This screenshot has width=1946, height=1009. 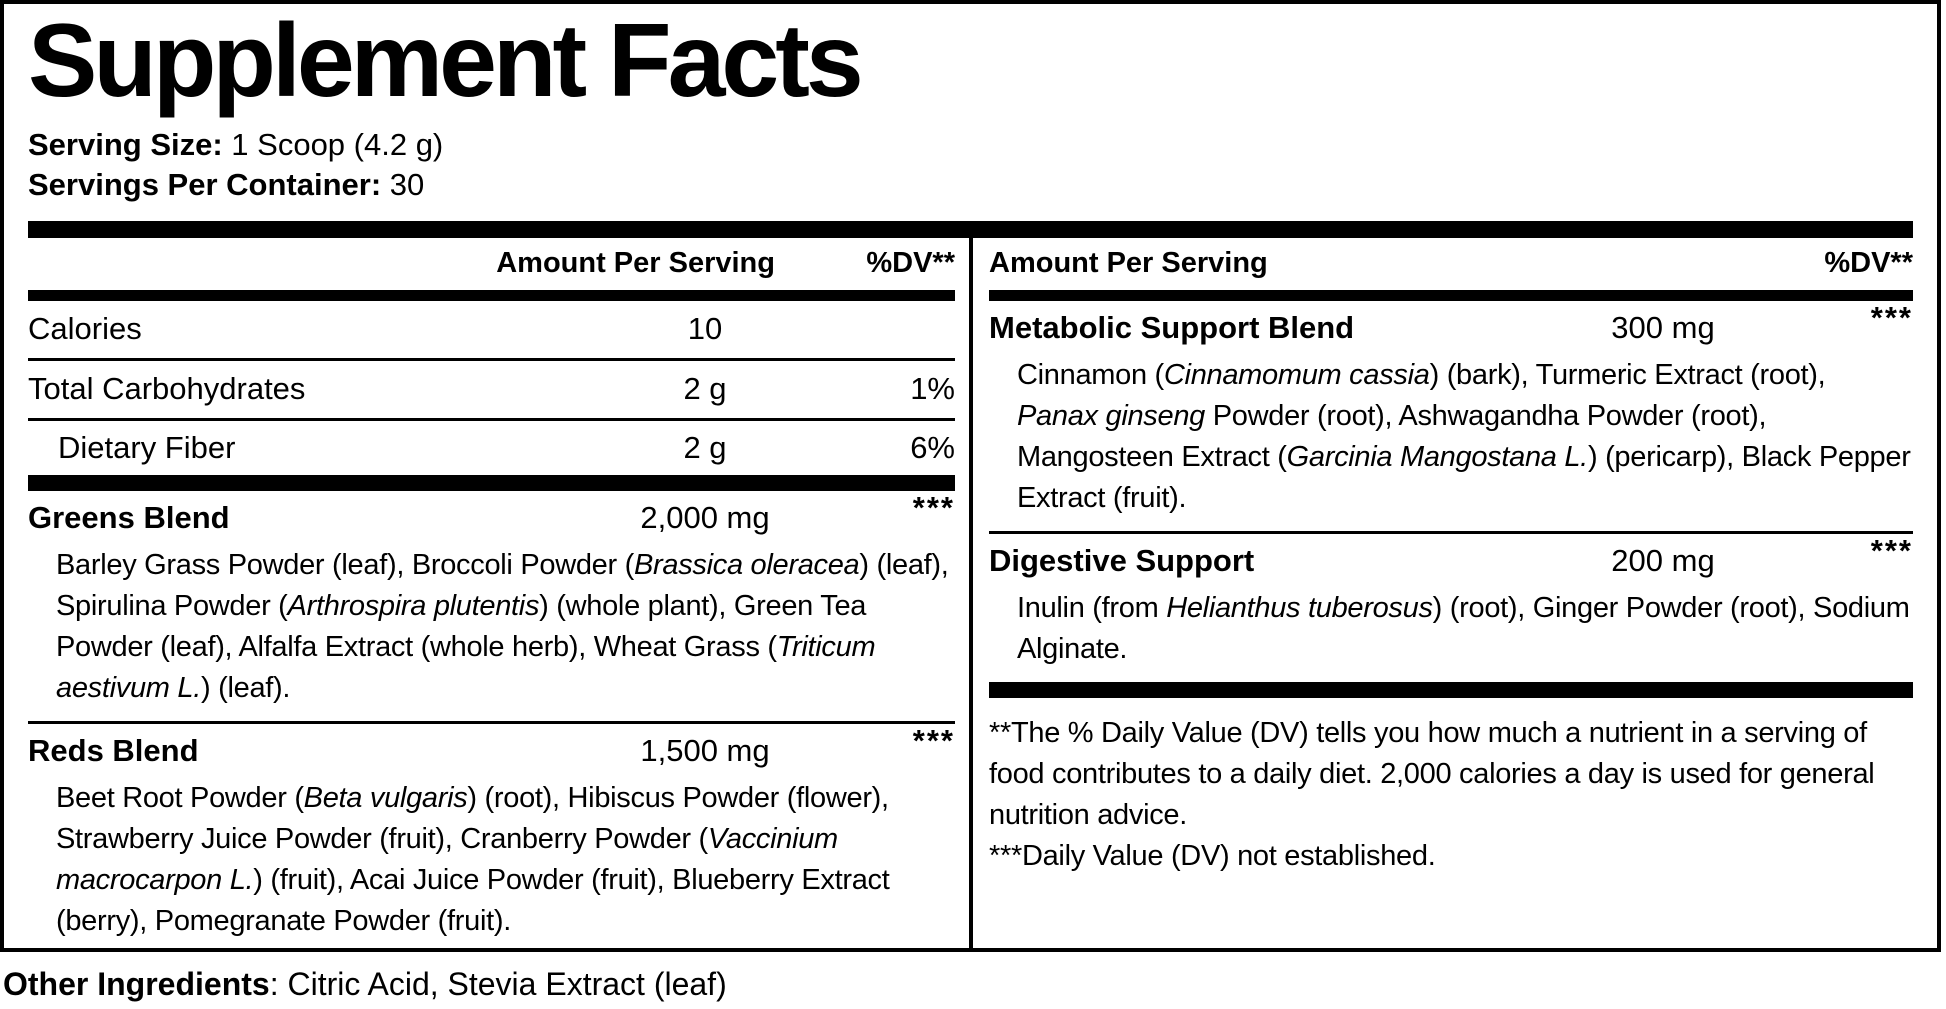 I want to click on right-amount-per-serving-header: Amount Per Serving, so click(x=1128, y=263).